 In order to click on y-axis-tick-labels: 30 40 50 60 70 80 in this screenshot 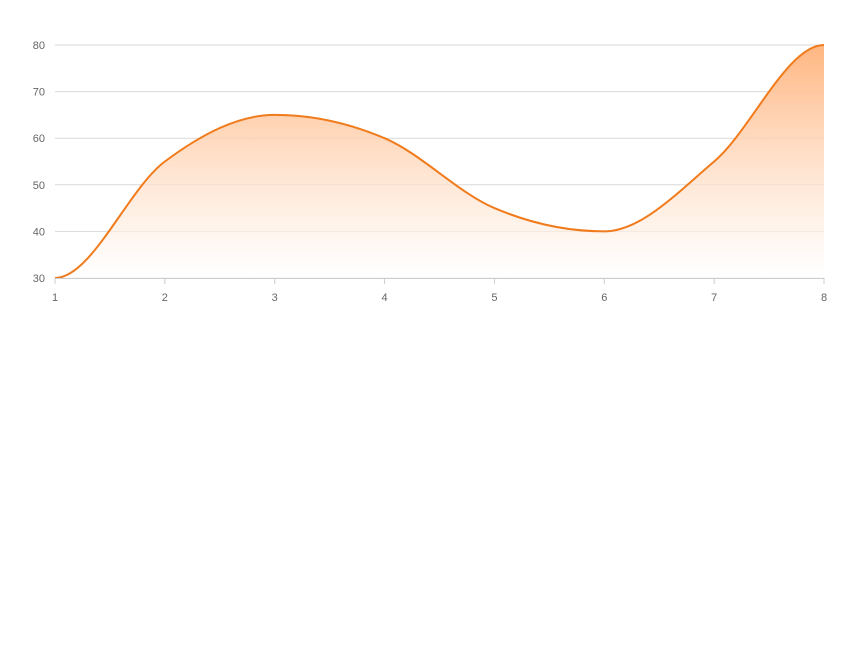, I will do `click(39, 162)`.